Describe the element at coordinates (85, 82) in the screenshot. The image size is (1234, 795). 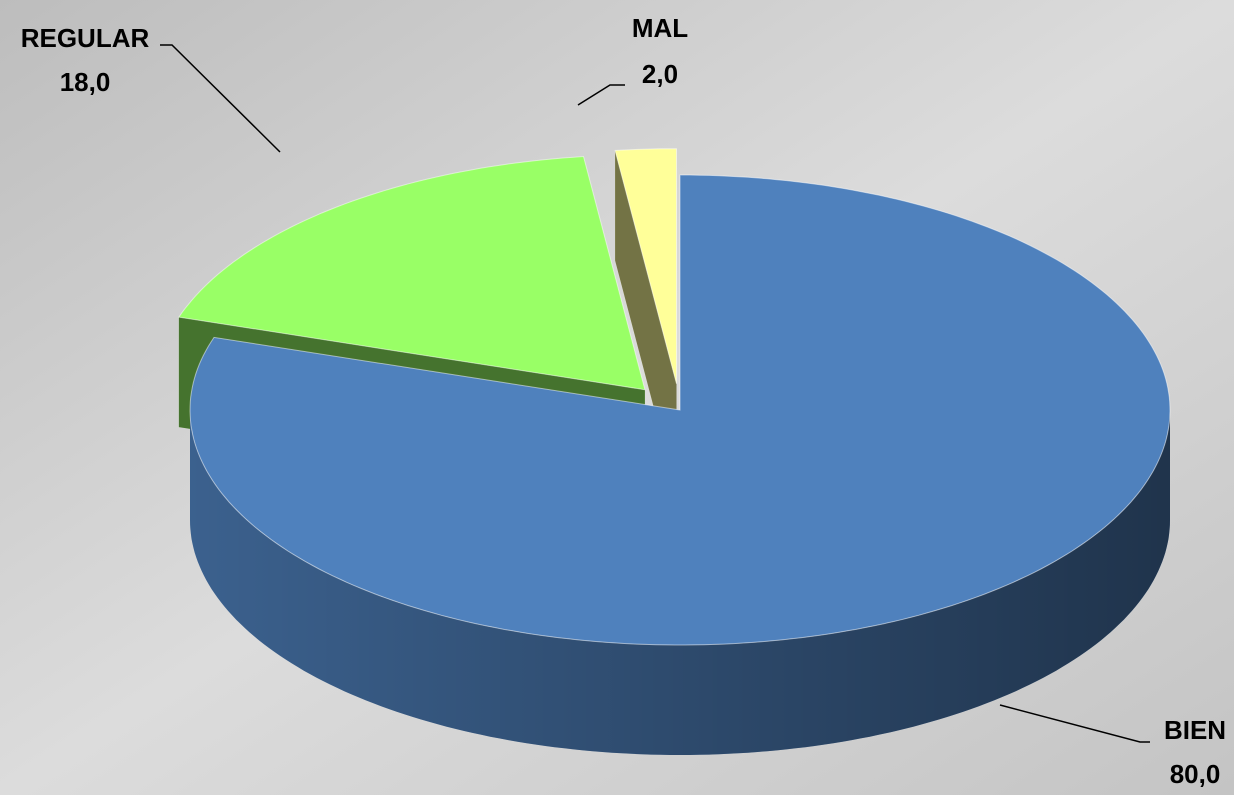
I see `value-label: 18,0` at that location.